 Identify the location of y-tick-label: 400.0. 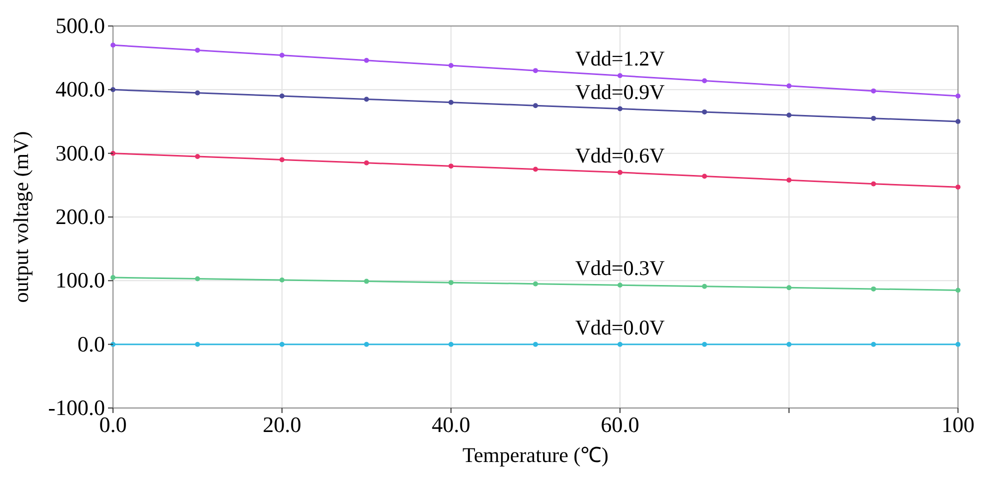
(80, 89).